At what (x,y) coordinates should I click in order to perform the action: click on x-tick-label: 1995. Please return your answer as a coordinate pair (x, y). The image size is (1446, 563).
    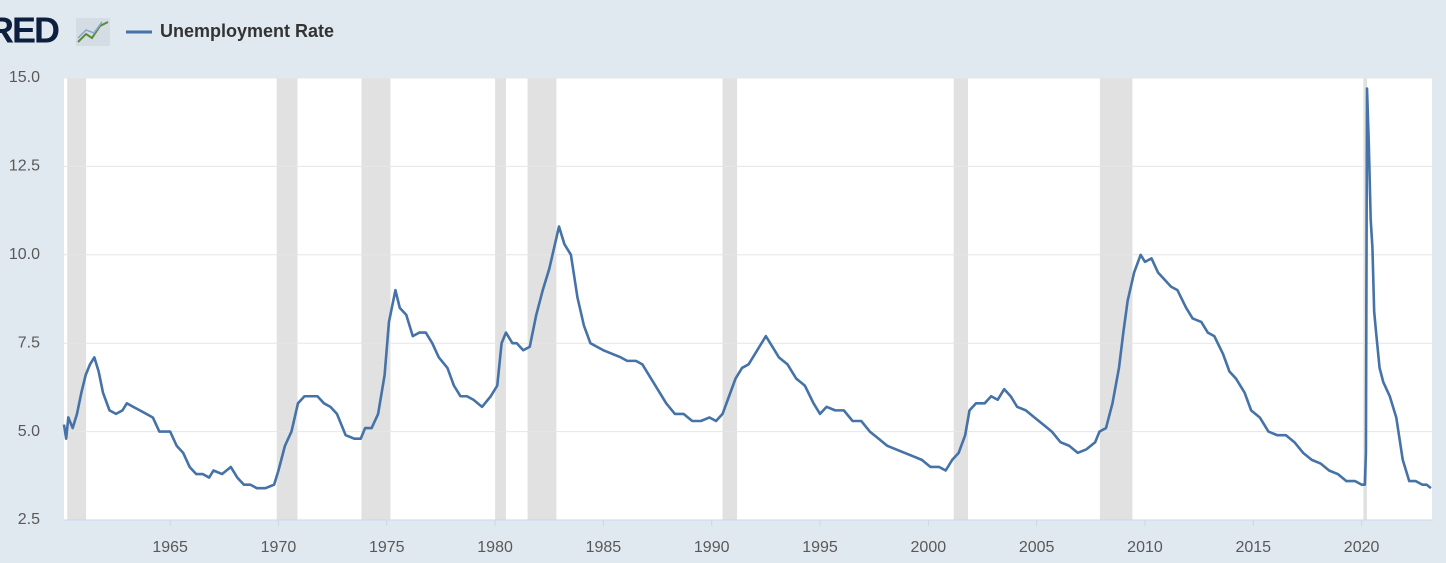
    Looking at the image, I should click on (820, 547).